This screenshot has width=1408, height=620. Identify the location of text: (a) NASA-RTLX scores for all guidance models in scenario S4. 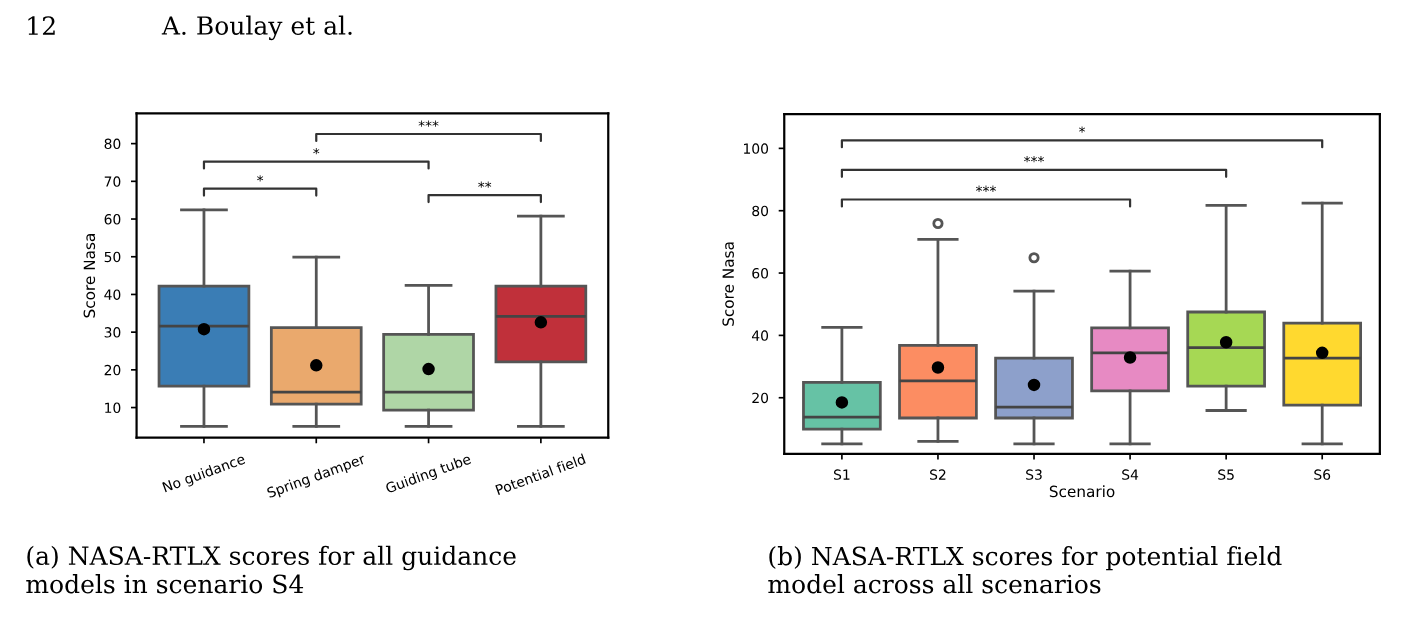
(271, 569).